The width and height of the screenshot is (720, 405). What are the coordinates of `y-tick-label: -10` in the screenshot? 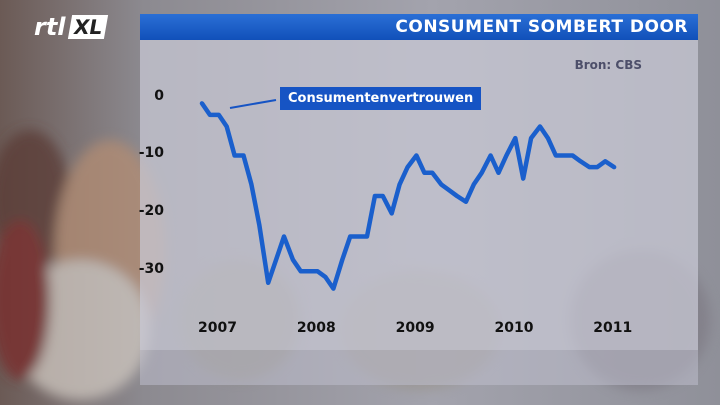 It's located at (151, 153).